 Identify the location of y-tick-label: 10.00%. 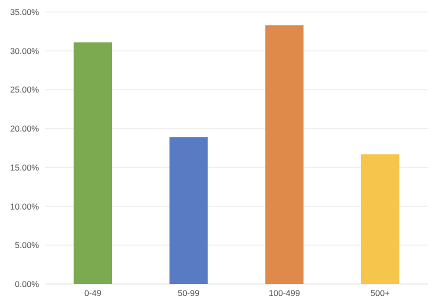
(25, 206).